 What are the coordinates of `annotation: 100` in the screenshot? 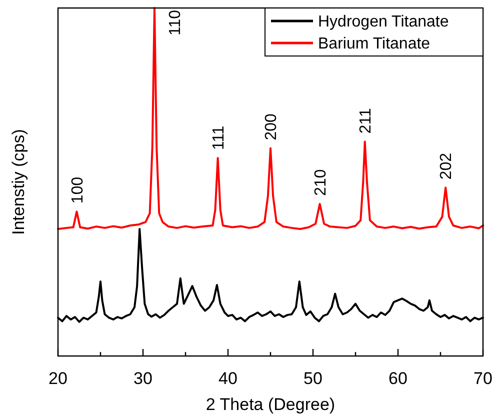 It's located at (77, 190).